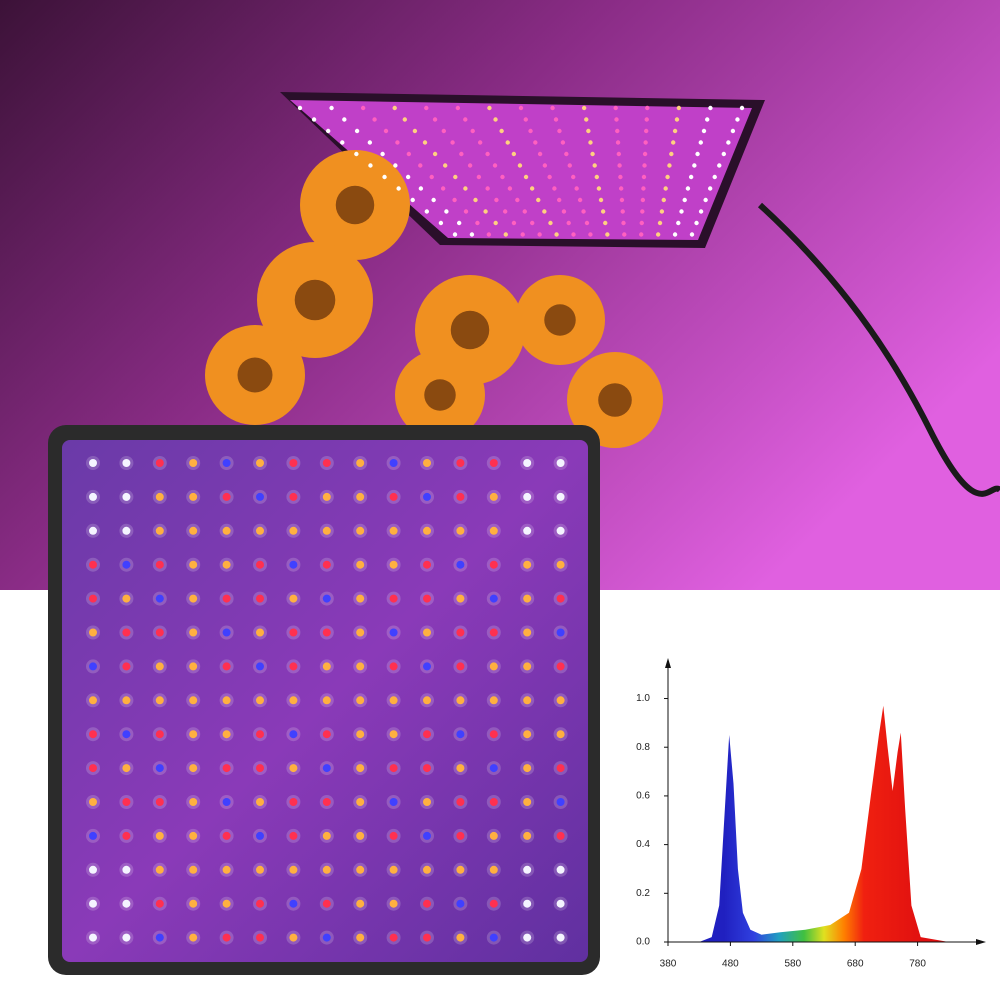  What do you see at coordinates (668, 964) in the screenshot?
I see `x-tick-label: 380` at bounding box center [668, 964].